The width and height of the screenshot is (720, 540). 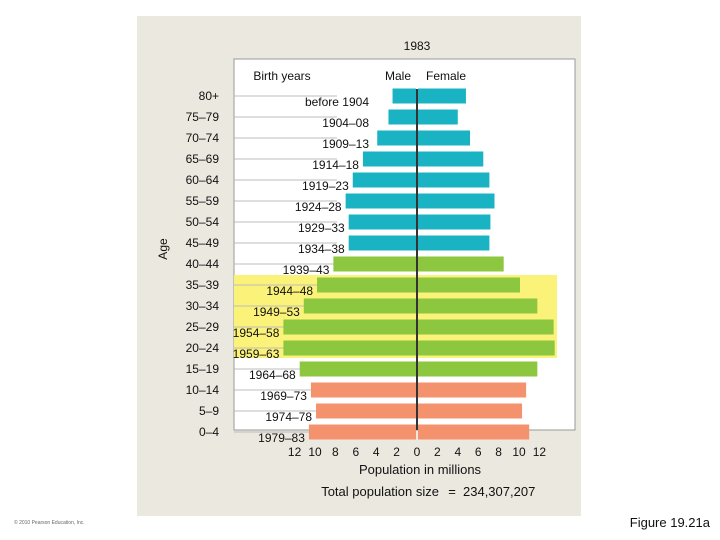 I want to click on age-label: 35–39, so click(x=203, y=285).